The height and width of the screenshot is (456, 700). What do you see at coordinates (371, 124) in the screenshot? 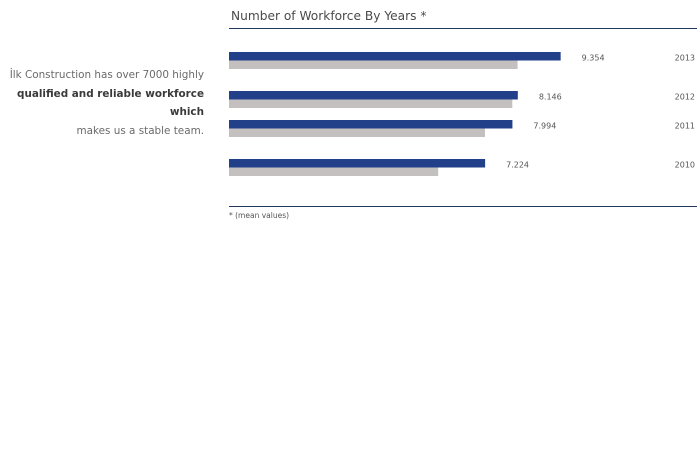
I see `bar-series-1-2011` at bounding box center [371, 124].